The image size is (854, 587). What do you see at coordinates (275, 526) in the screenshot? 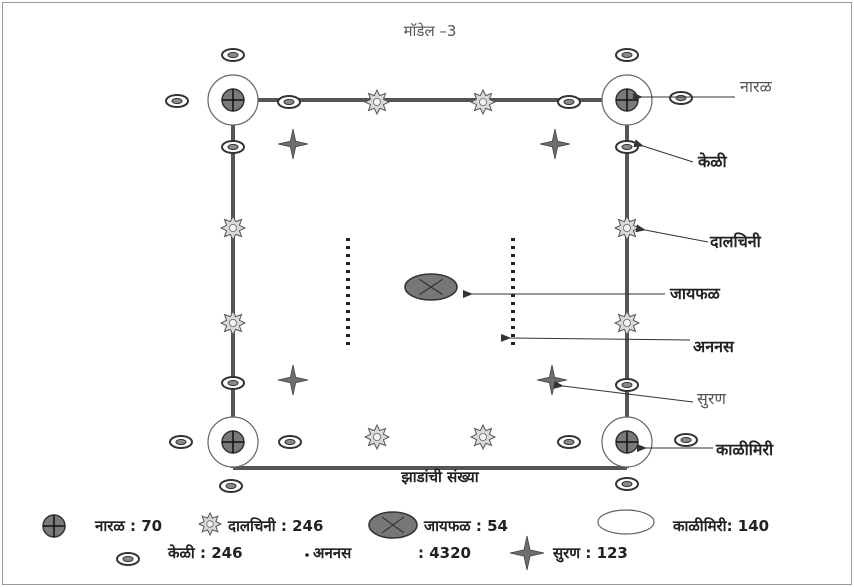
I see `legend-dalchini: दालचिनी : 246` at bounding box center [275, 526].